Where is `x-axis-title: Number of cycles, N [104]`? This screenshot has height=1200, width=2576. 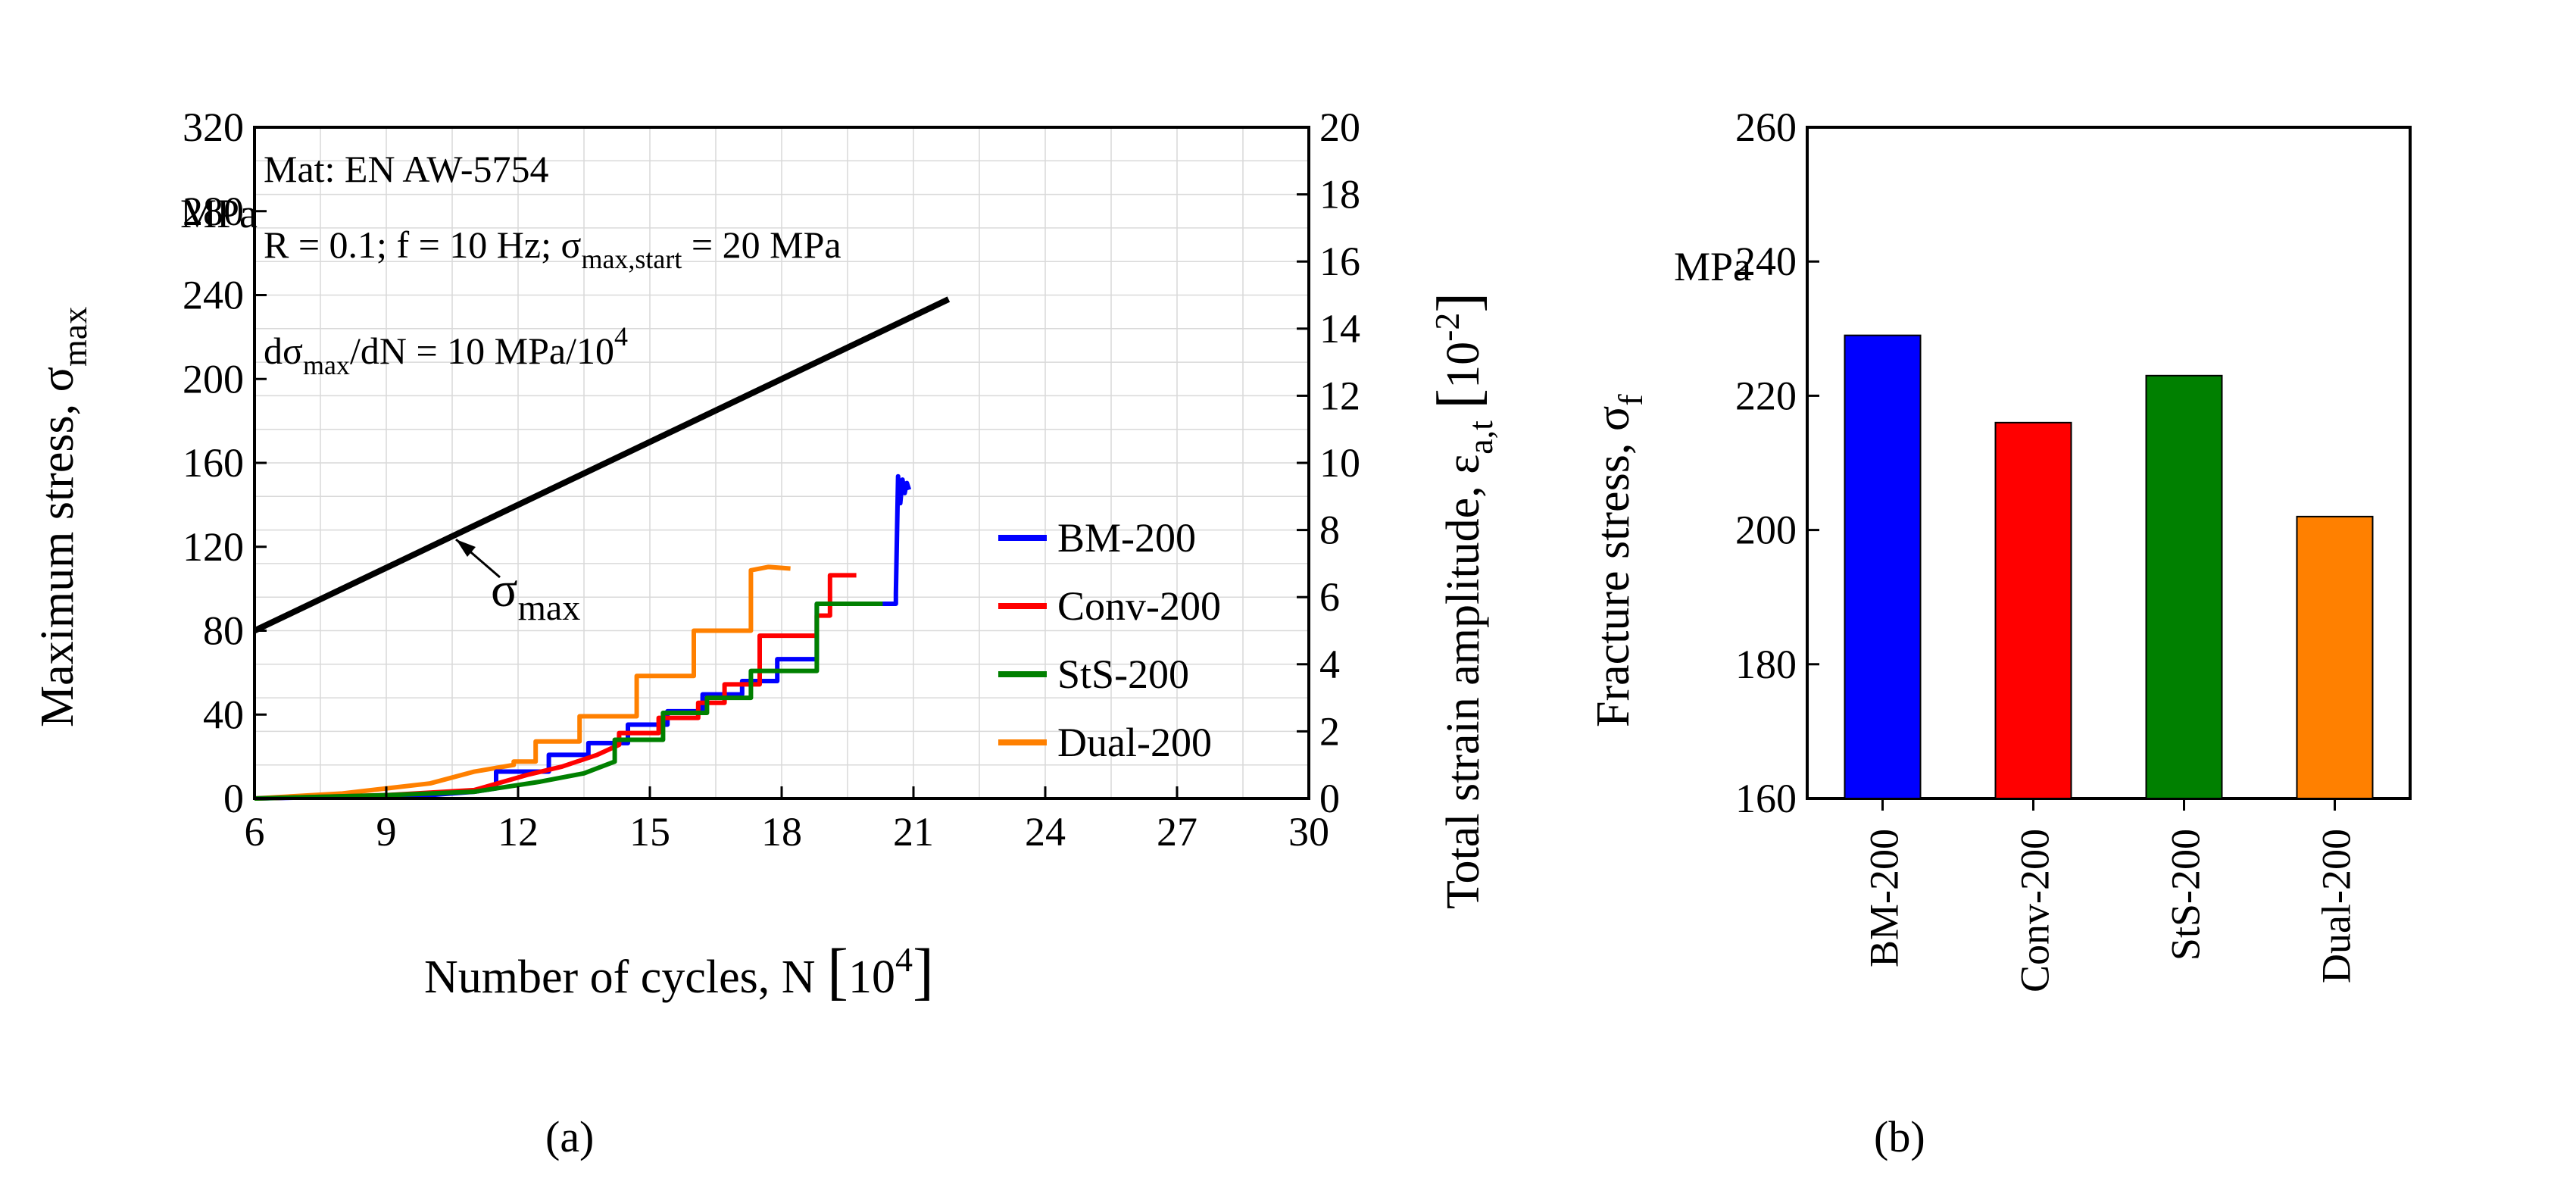 x-axis-title: Number of cycles, N [104] is located at coordinates (679, 972).